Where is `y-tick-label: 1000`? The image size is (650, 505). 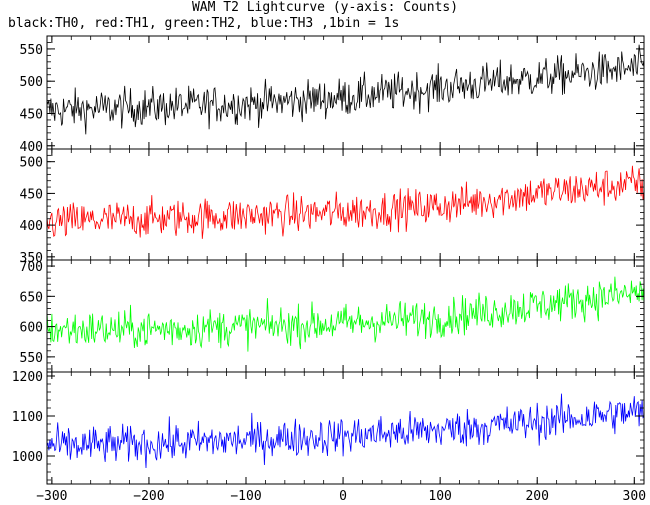 y-tick-label: 1000 is located at coordinates (27, 457).